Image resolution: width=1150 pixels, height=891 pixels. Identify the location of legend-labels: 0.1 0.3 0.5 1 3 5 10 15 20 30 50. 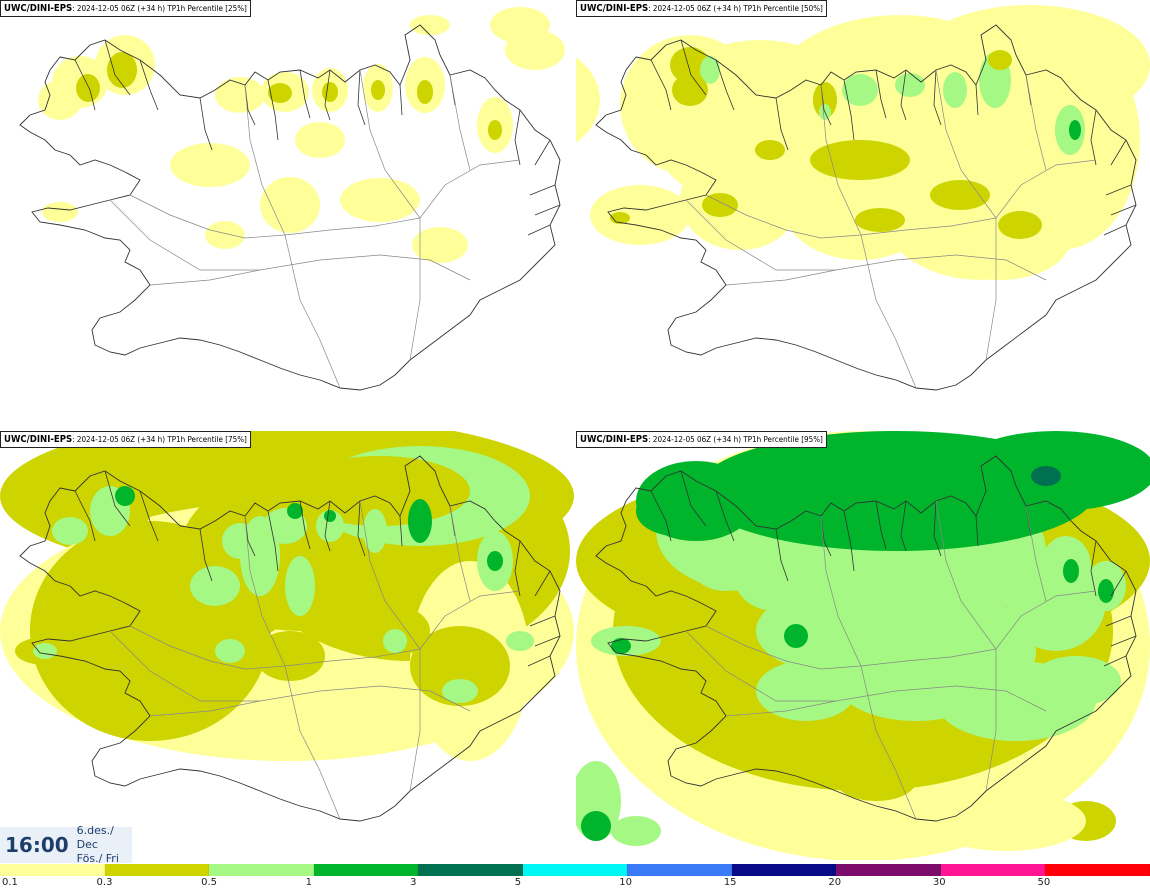
(575, 884).